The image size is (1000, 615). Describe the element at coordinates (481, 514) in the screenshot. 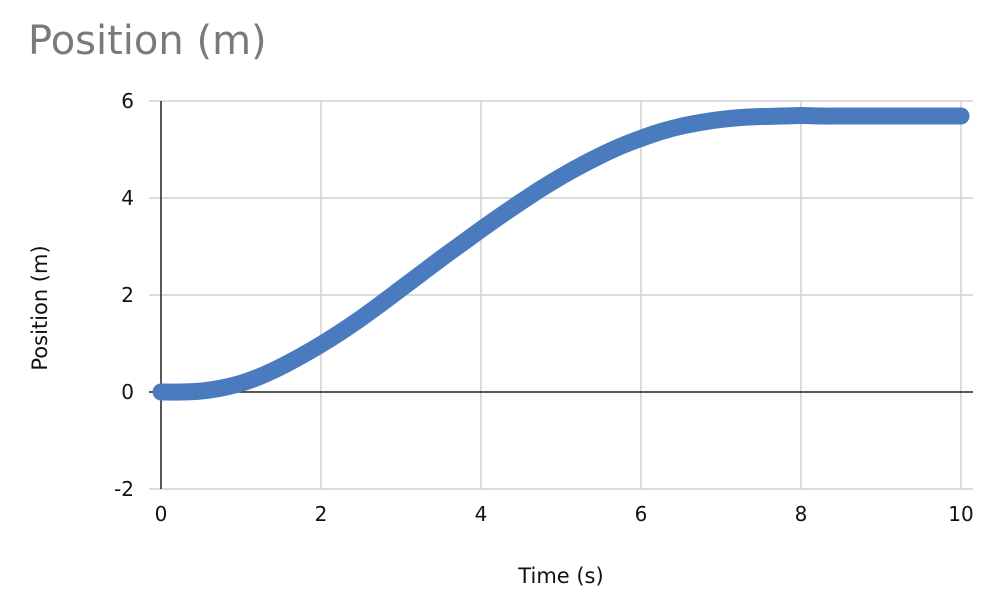

I see `x-tick-label-4: 4` at that location.